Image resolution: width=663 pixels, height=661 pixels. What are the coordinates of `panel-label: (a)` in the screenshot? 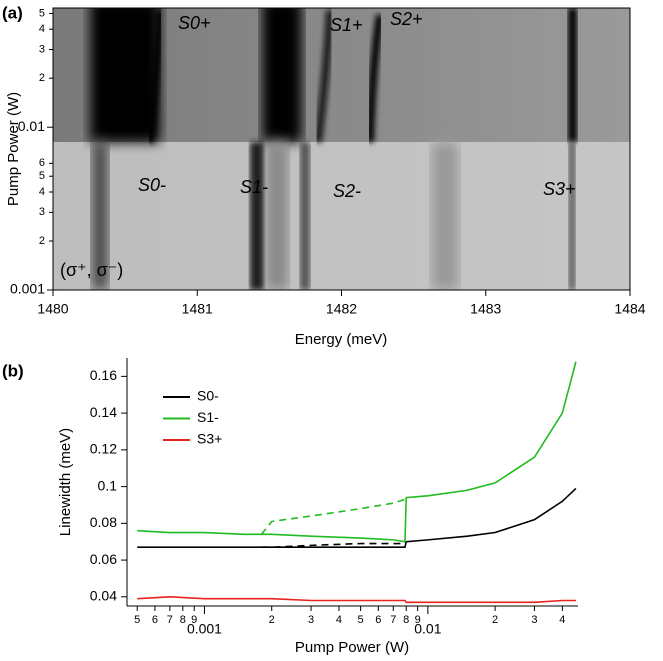 It's located at (12, 12).